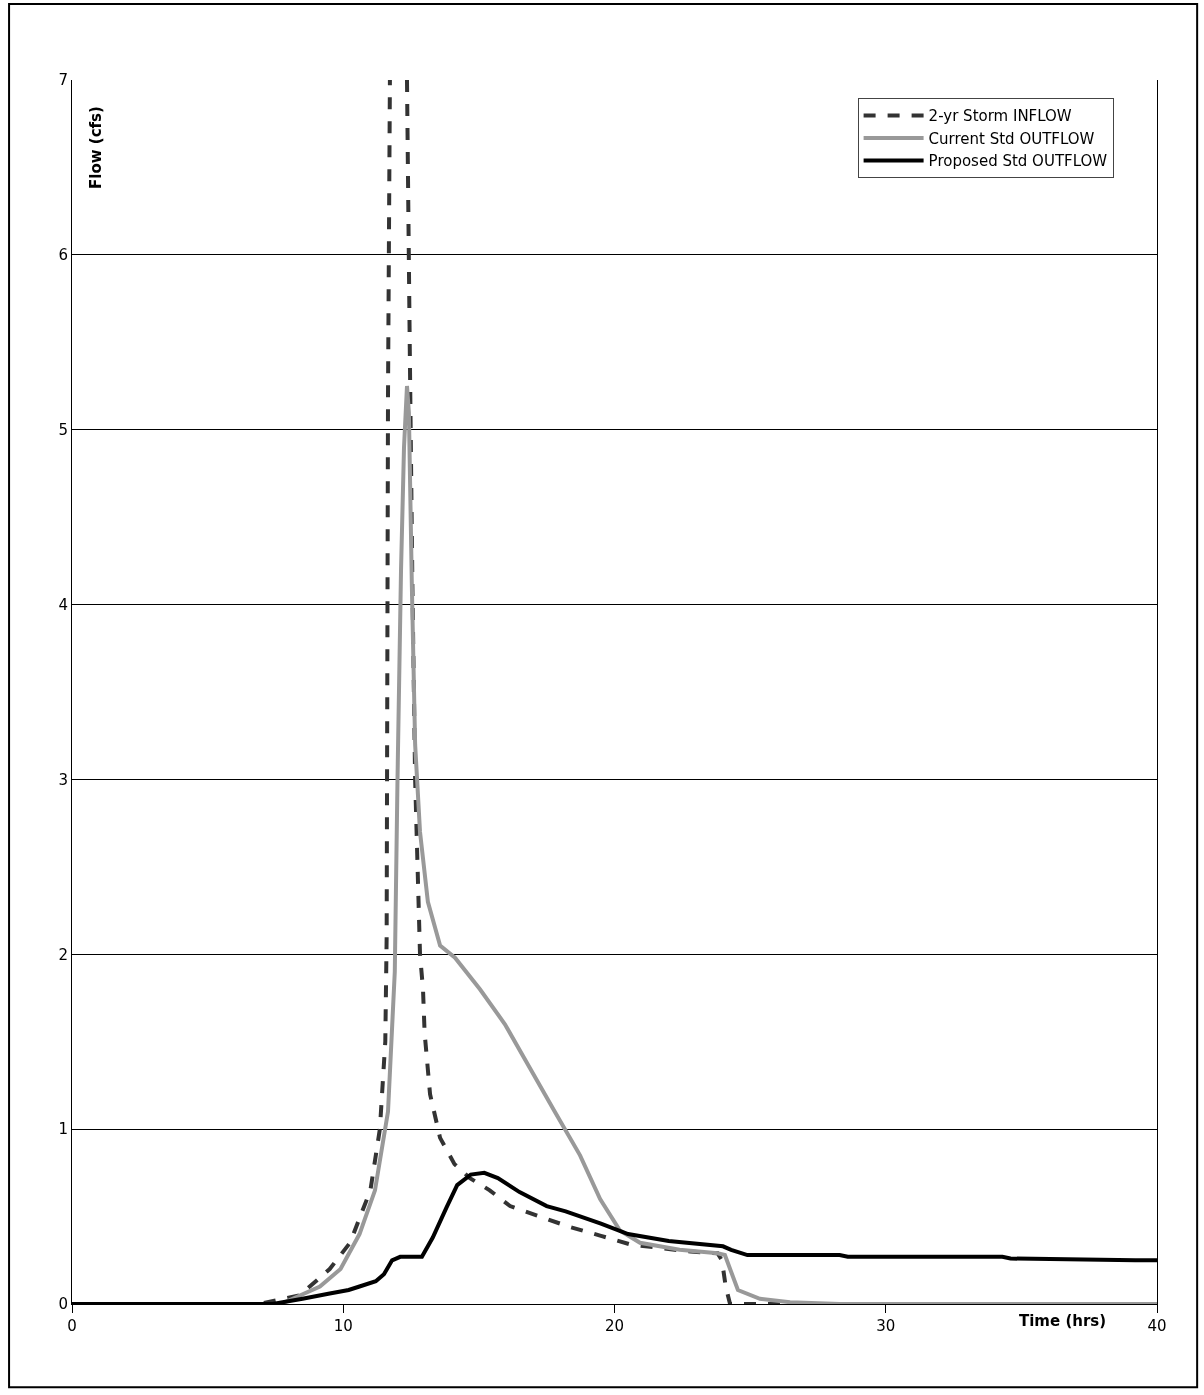 The height and width of the screenshot is (1395, 1204). What do you see at coordinates (63, 954) in the screenshot?
I see `y-tick-label: 2` at bounding box center [63, 954].